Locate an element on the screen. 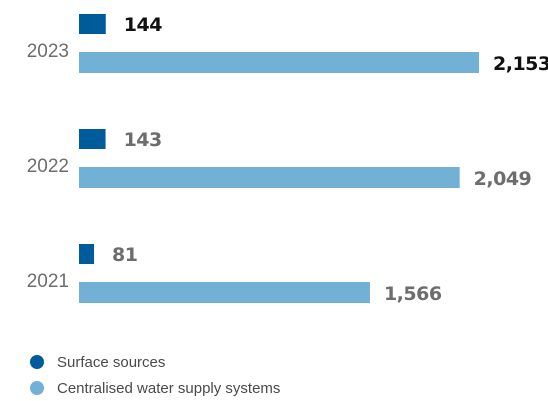  surface-sources-bar-2022 is located at coordinates (92, 139).